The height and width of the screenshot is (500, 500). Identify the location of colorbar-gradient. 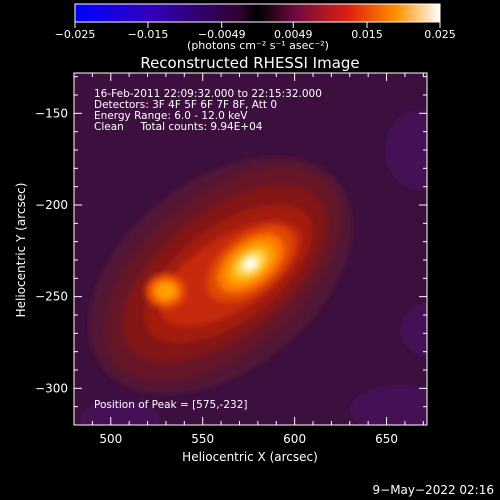
(257, 13).